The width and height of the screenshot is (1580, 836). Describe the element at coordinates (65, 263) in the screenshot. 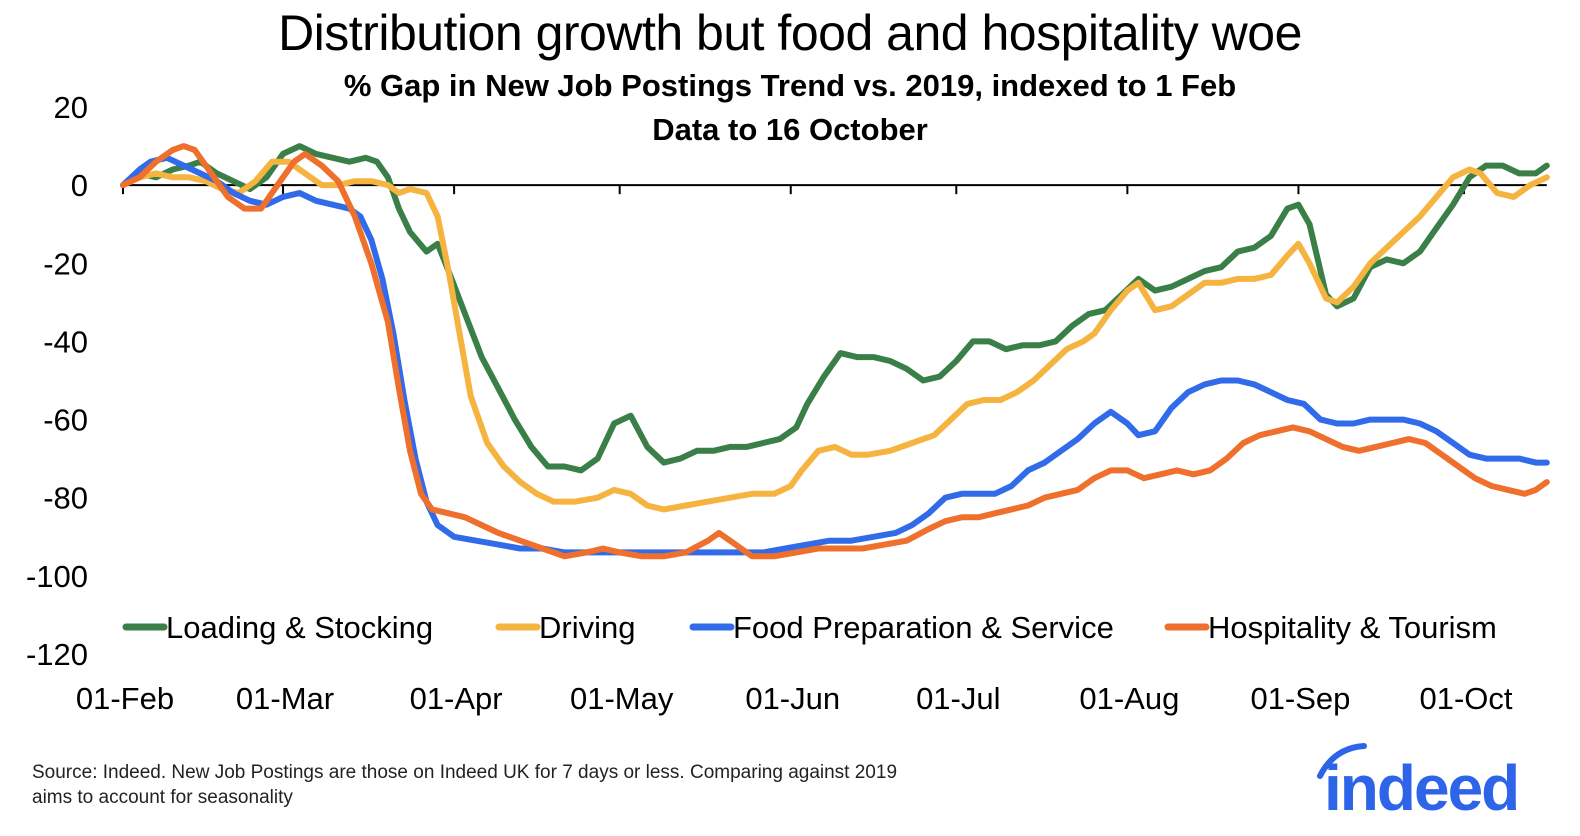

I see `y-tick-label: -20` at that location.